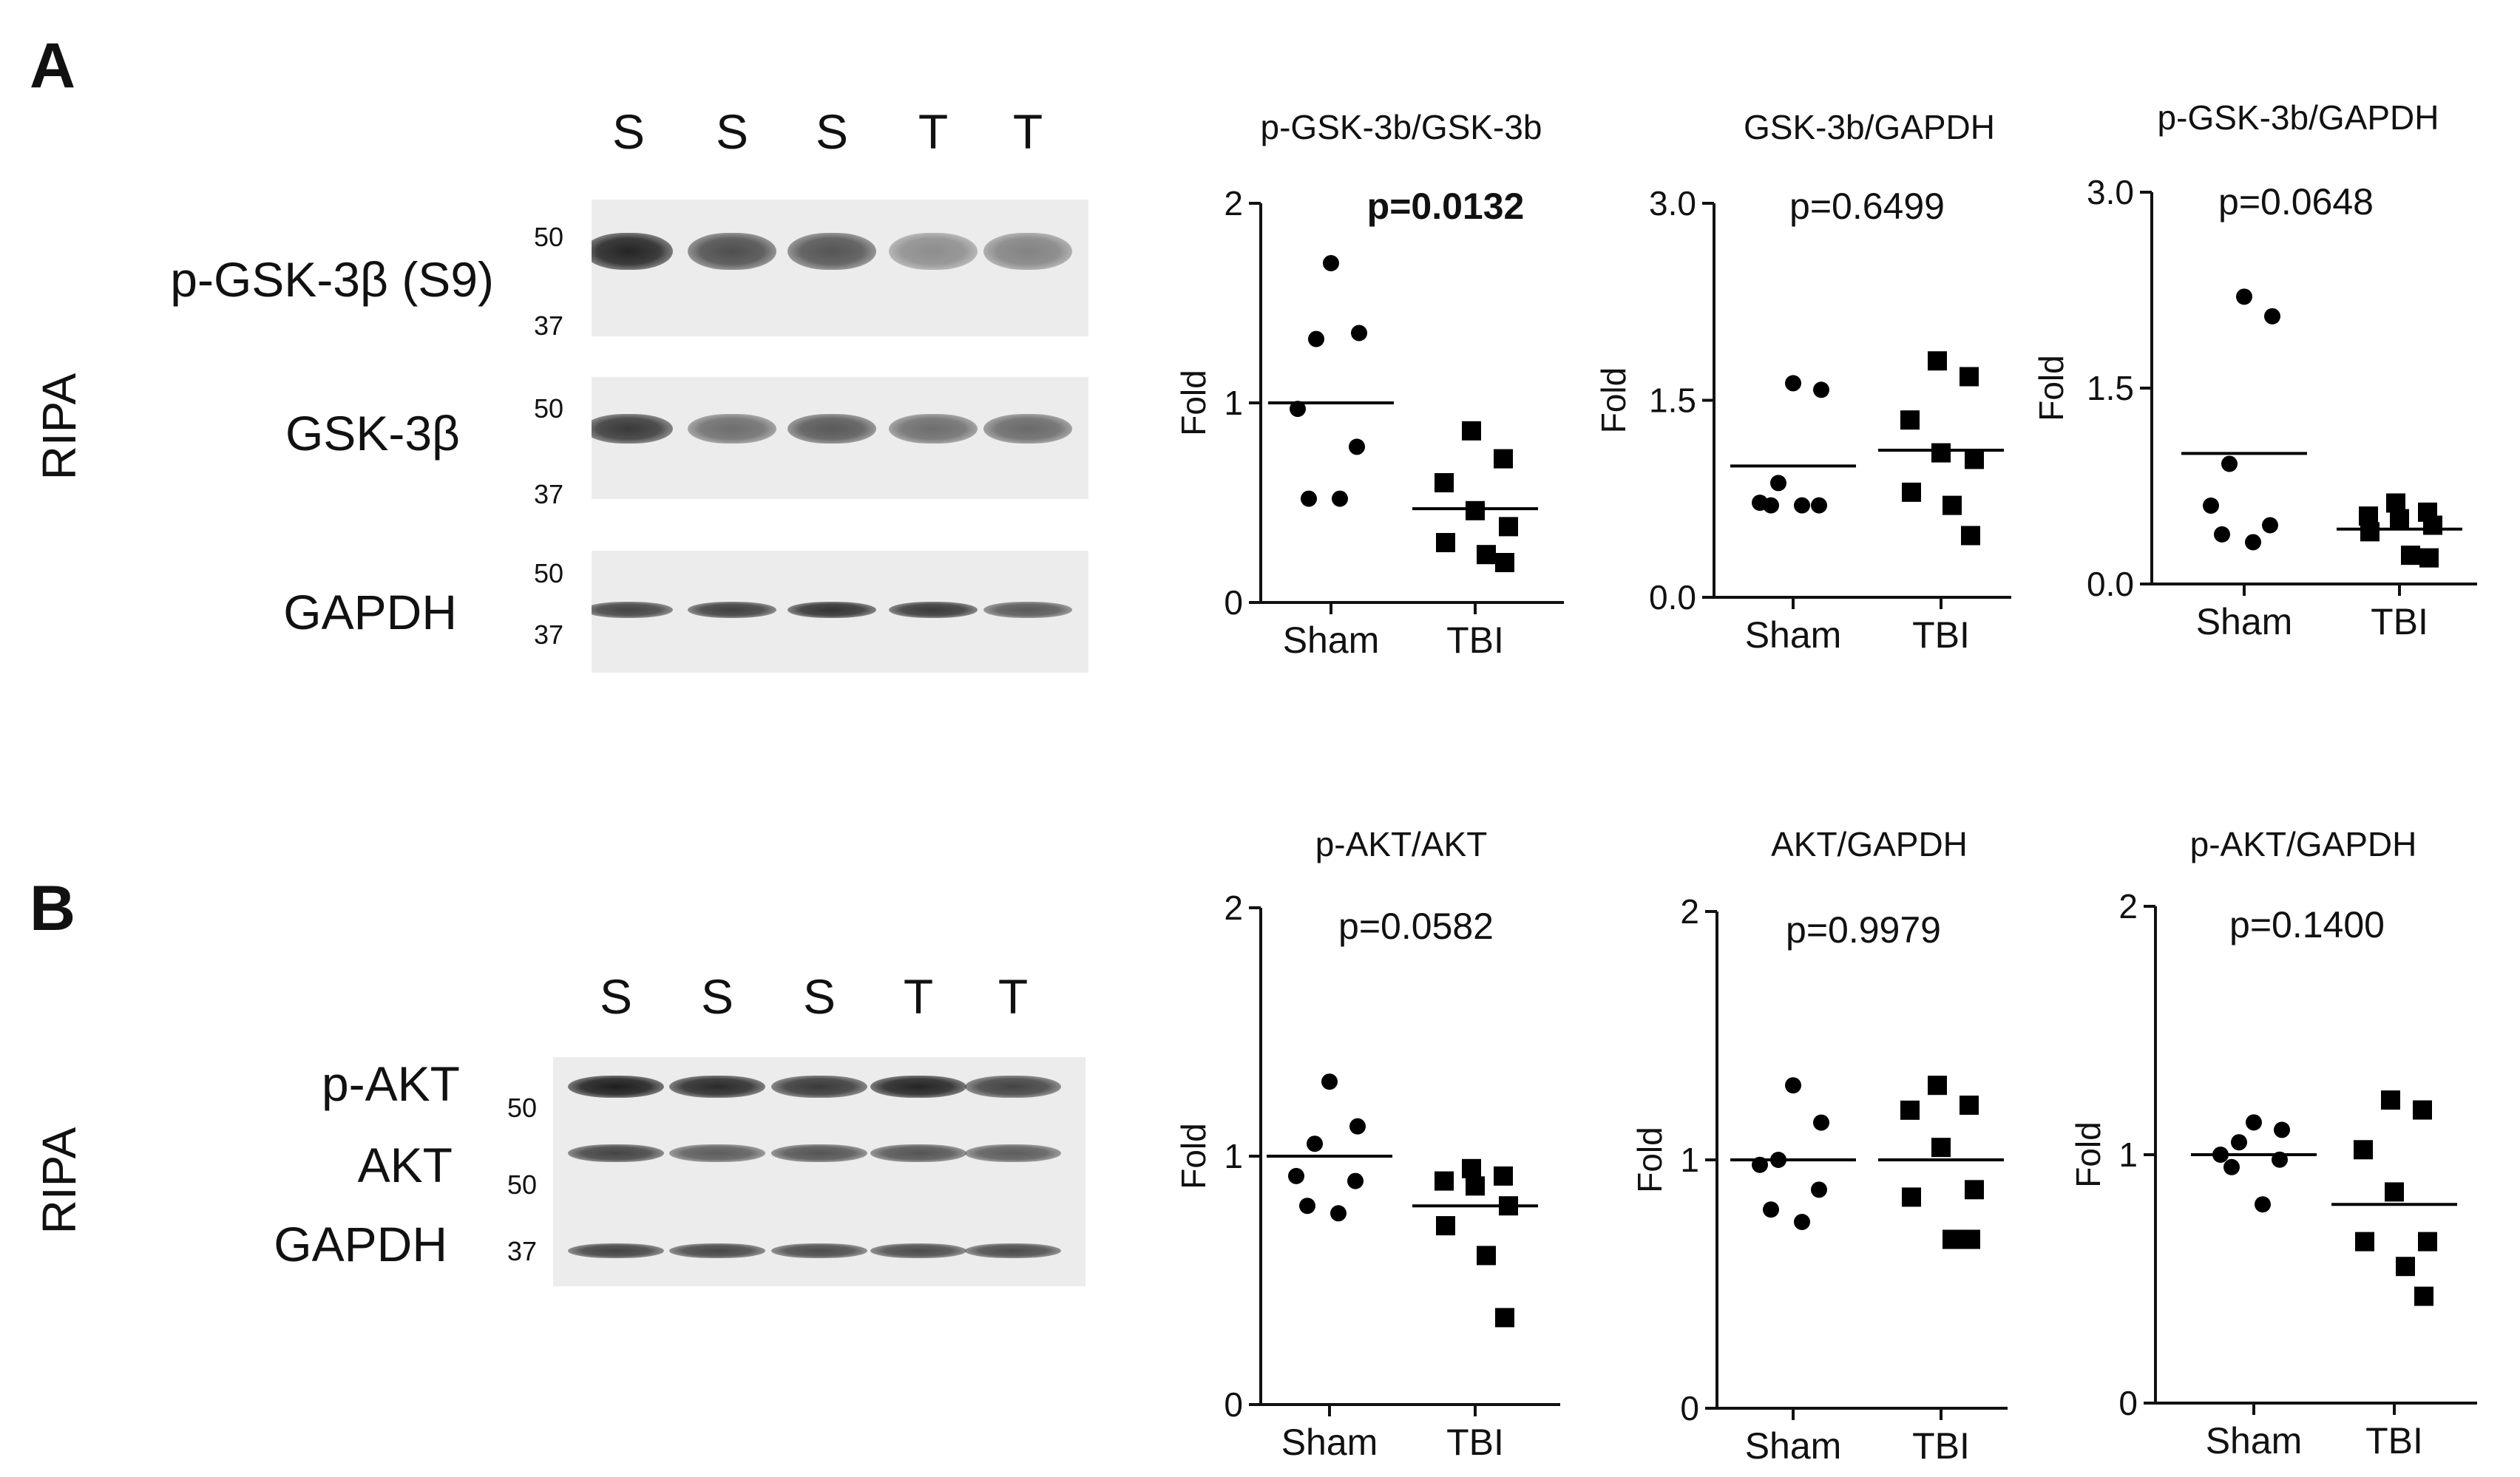  Describe the element at coordinates (1446, 206) in the screenshot. I see `p-value-label: p=0.0132` at that location.